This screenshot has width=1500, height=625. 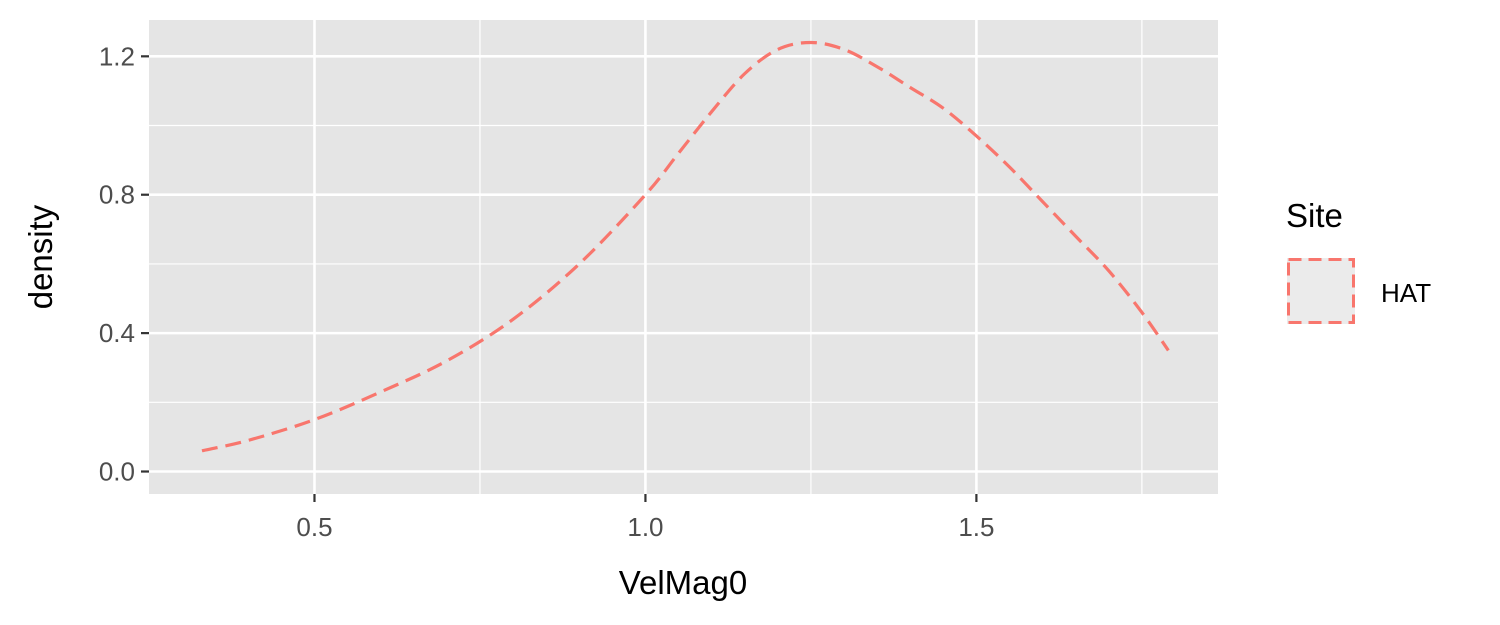 I want to click on x-tick-label-1-5: 1.5, so click(x=976, y=527).